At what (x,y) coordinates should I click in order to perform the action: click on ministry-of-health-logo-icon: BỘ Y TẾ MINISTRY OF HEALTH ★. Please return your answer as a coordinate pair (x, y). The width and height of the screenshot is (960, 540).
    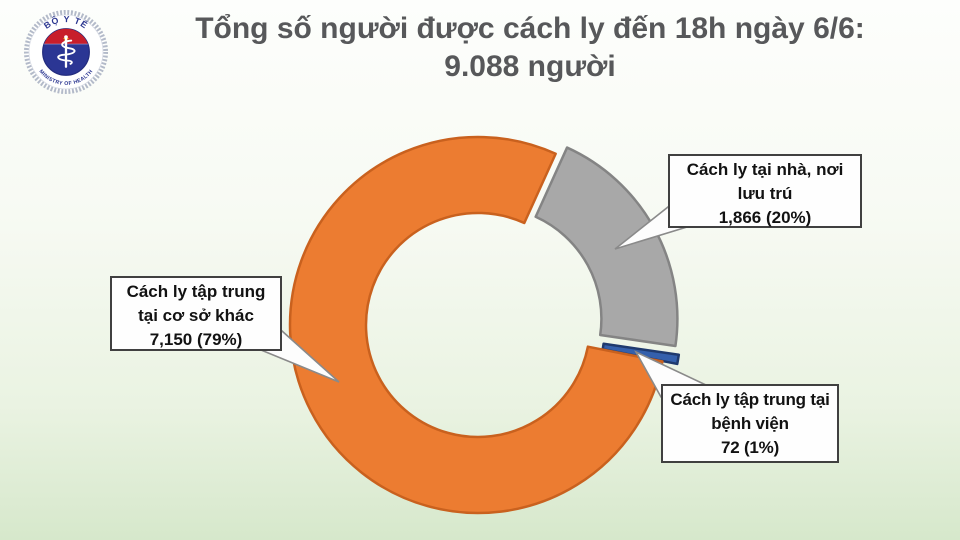
    Looking at the image, I should click on (66, 52).